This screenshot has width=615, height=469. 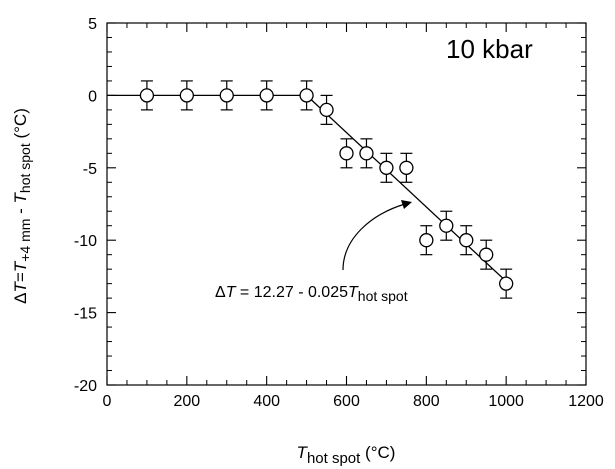 What do you see at coordinates (586, 401) in the screenshot?
I see `x-tick-label: 1200` at bounding box center [586, 401].